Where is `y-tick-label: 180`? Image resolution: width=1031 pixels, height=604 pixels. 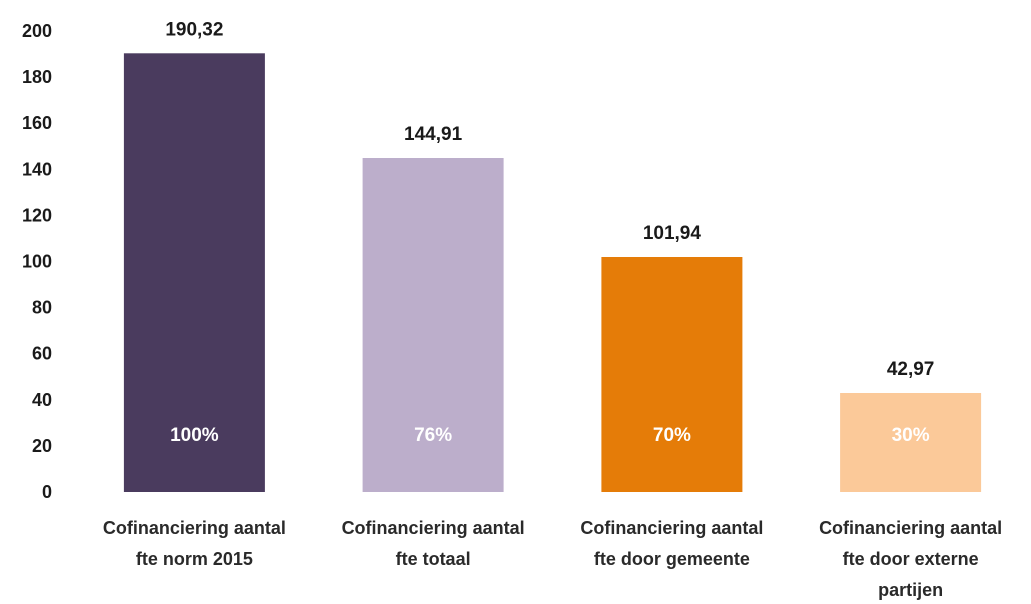
y-tick-label: 180 is located at coordinates (37, 77).